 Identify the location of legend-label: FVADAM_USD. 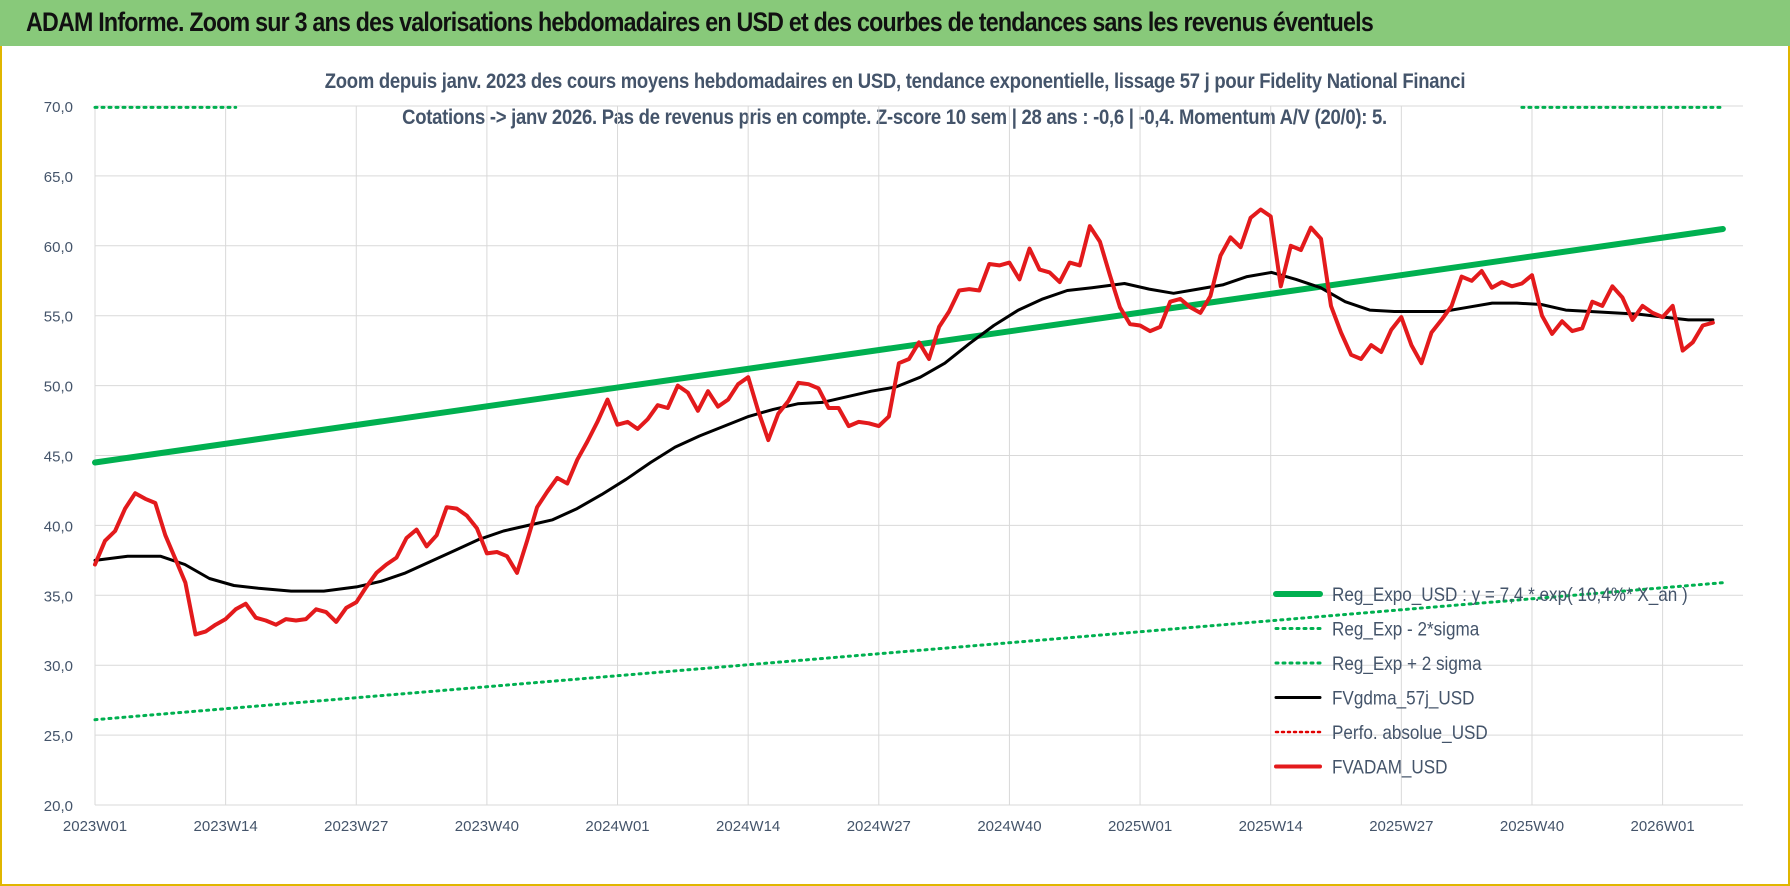
(1390, 768).